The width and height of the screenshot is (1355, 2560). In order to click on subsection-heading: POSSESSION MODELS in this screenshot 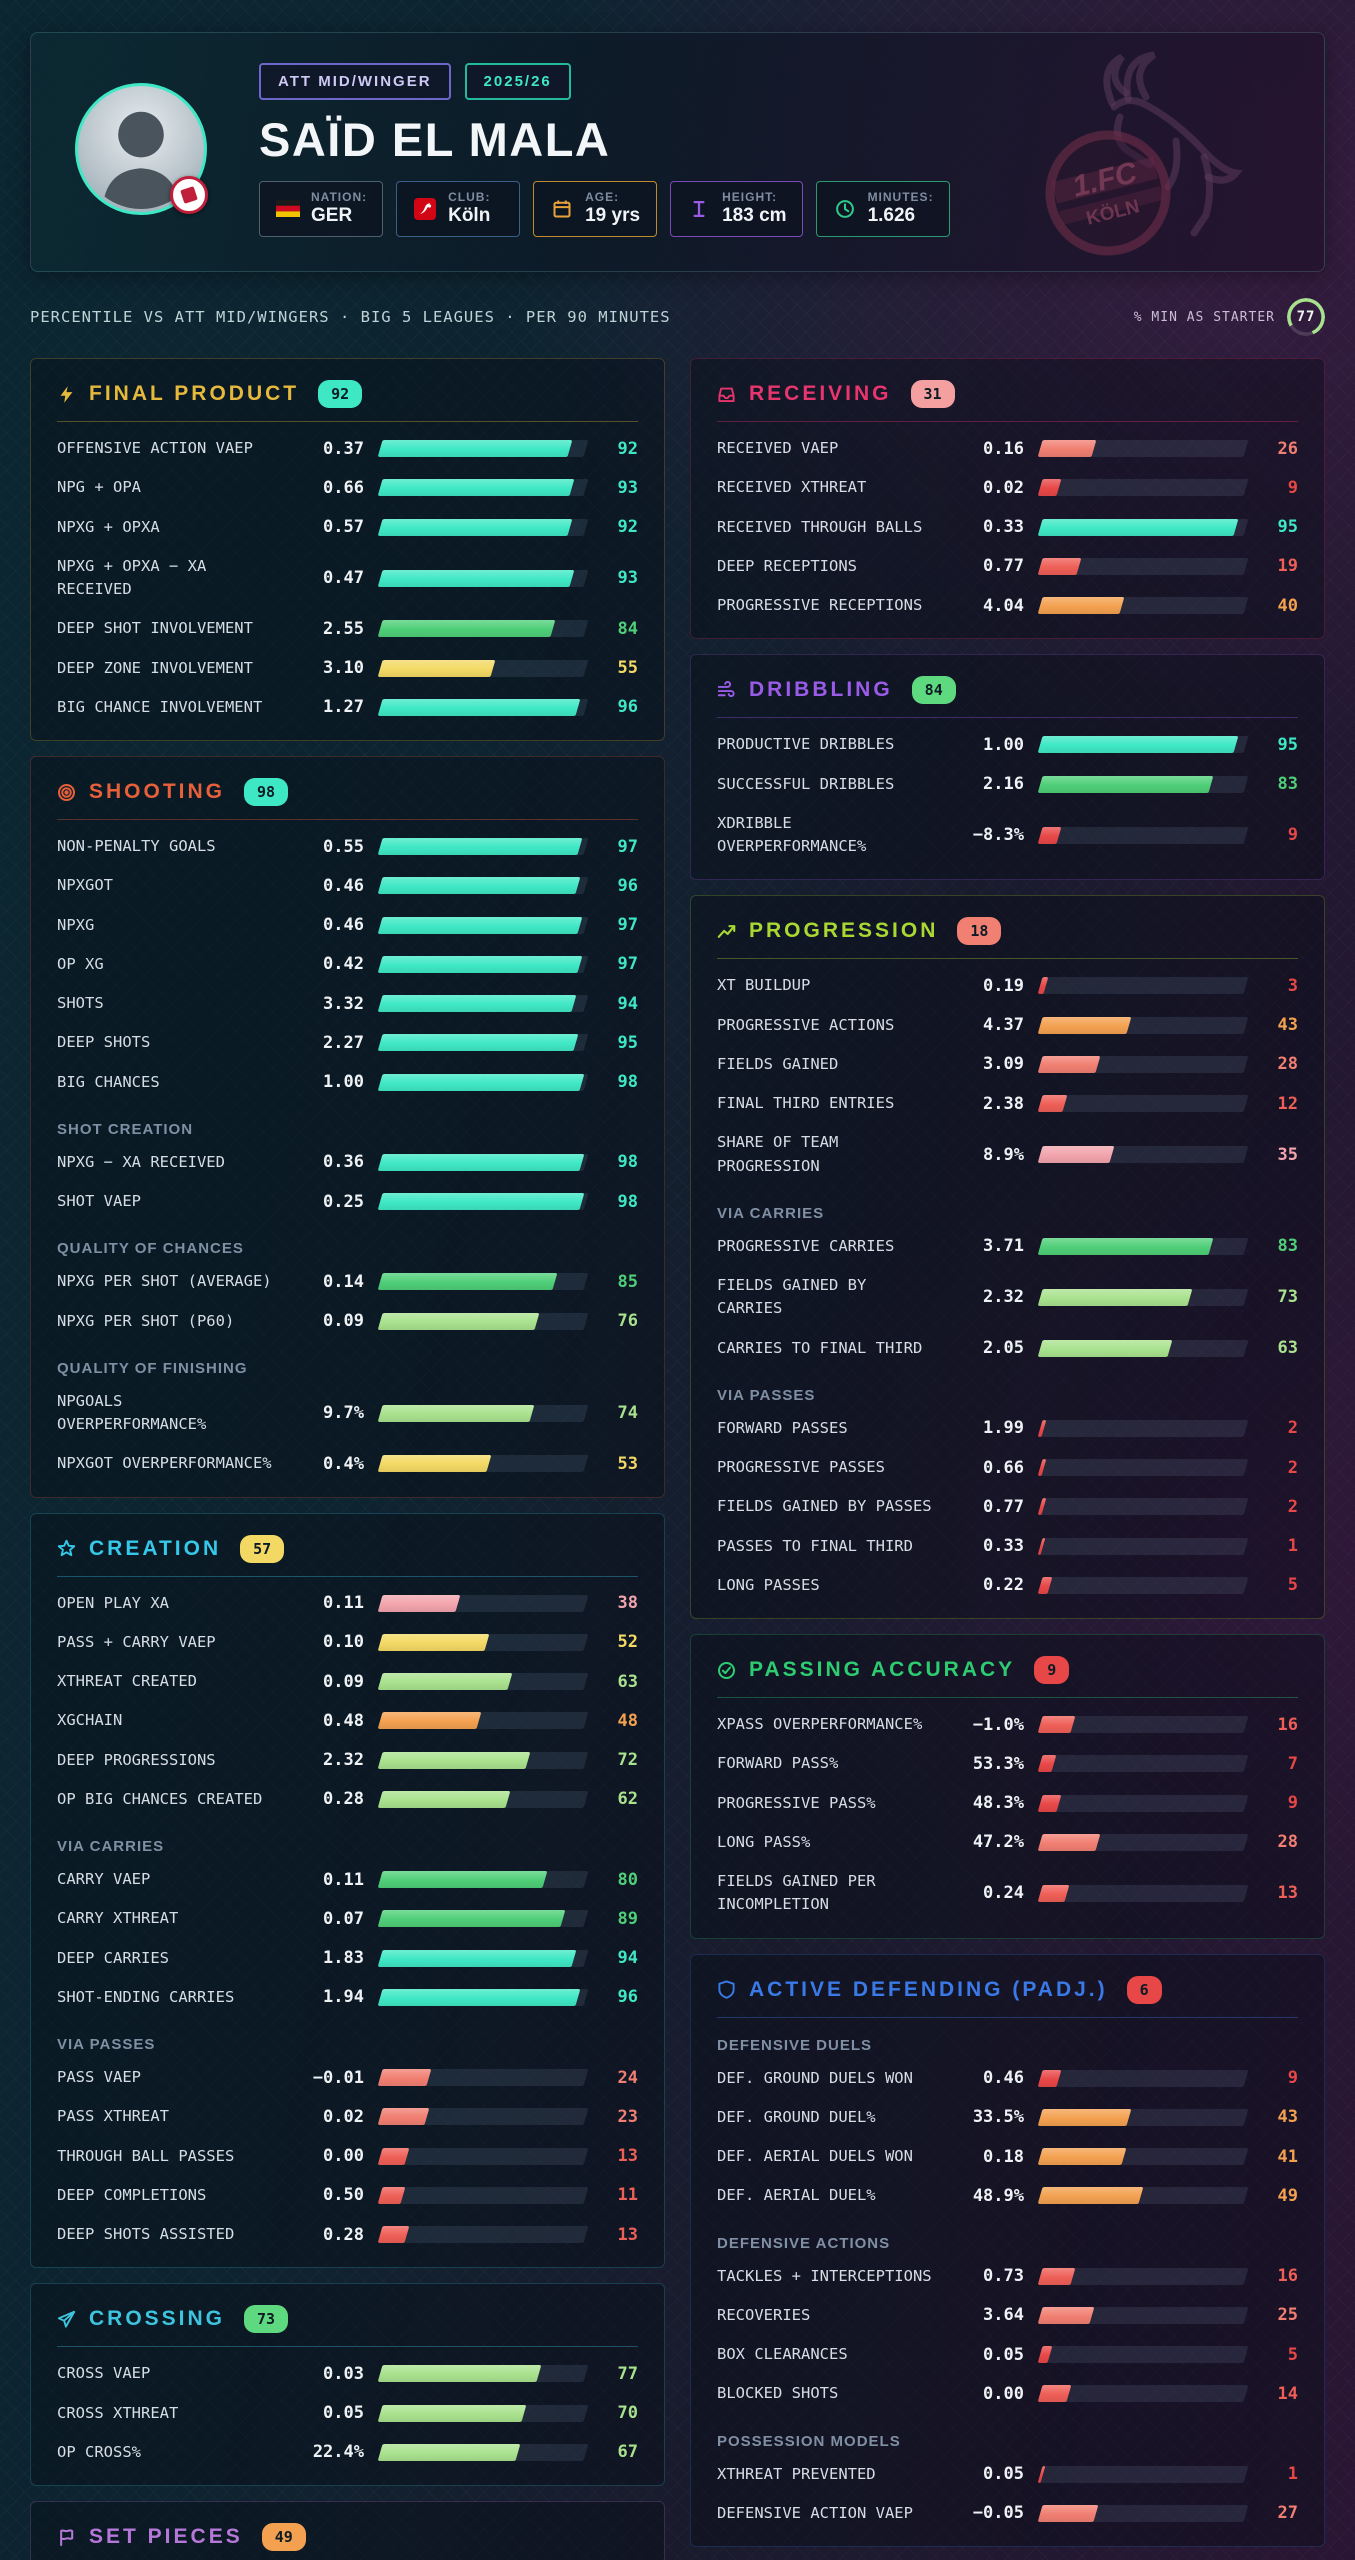, I will do `click(809, 2441)`.